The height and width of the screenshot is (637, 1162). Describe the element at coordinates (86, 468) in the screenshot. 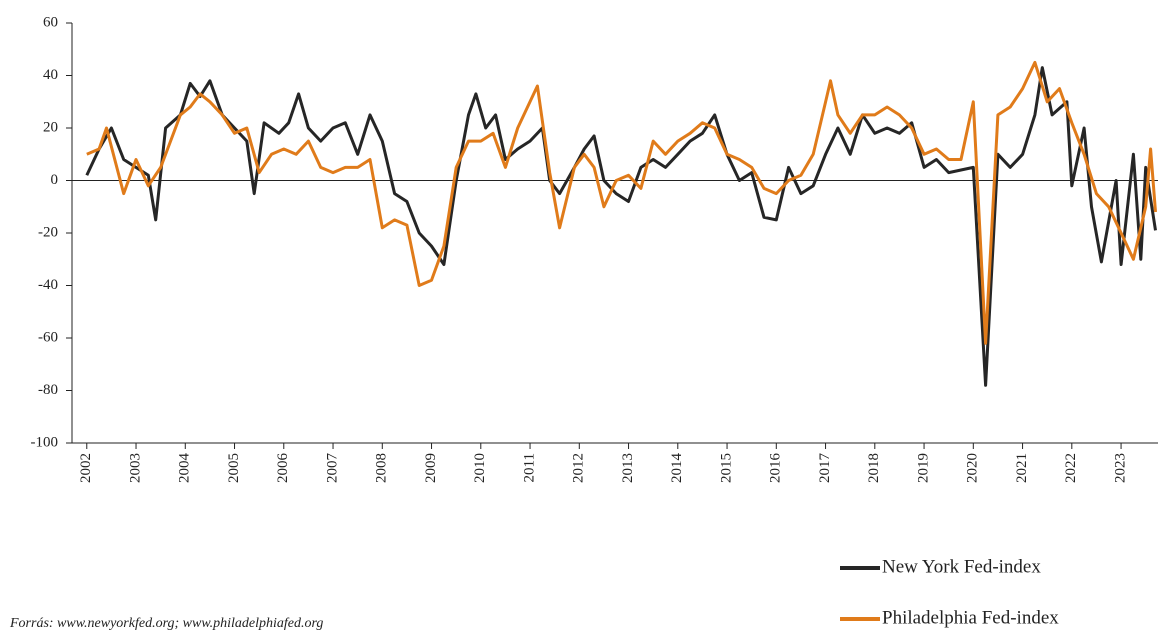

I see `x-tick-label: 2002` at that location.